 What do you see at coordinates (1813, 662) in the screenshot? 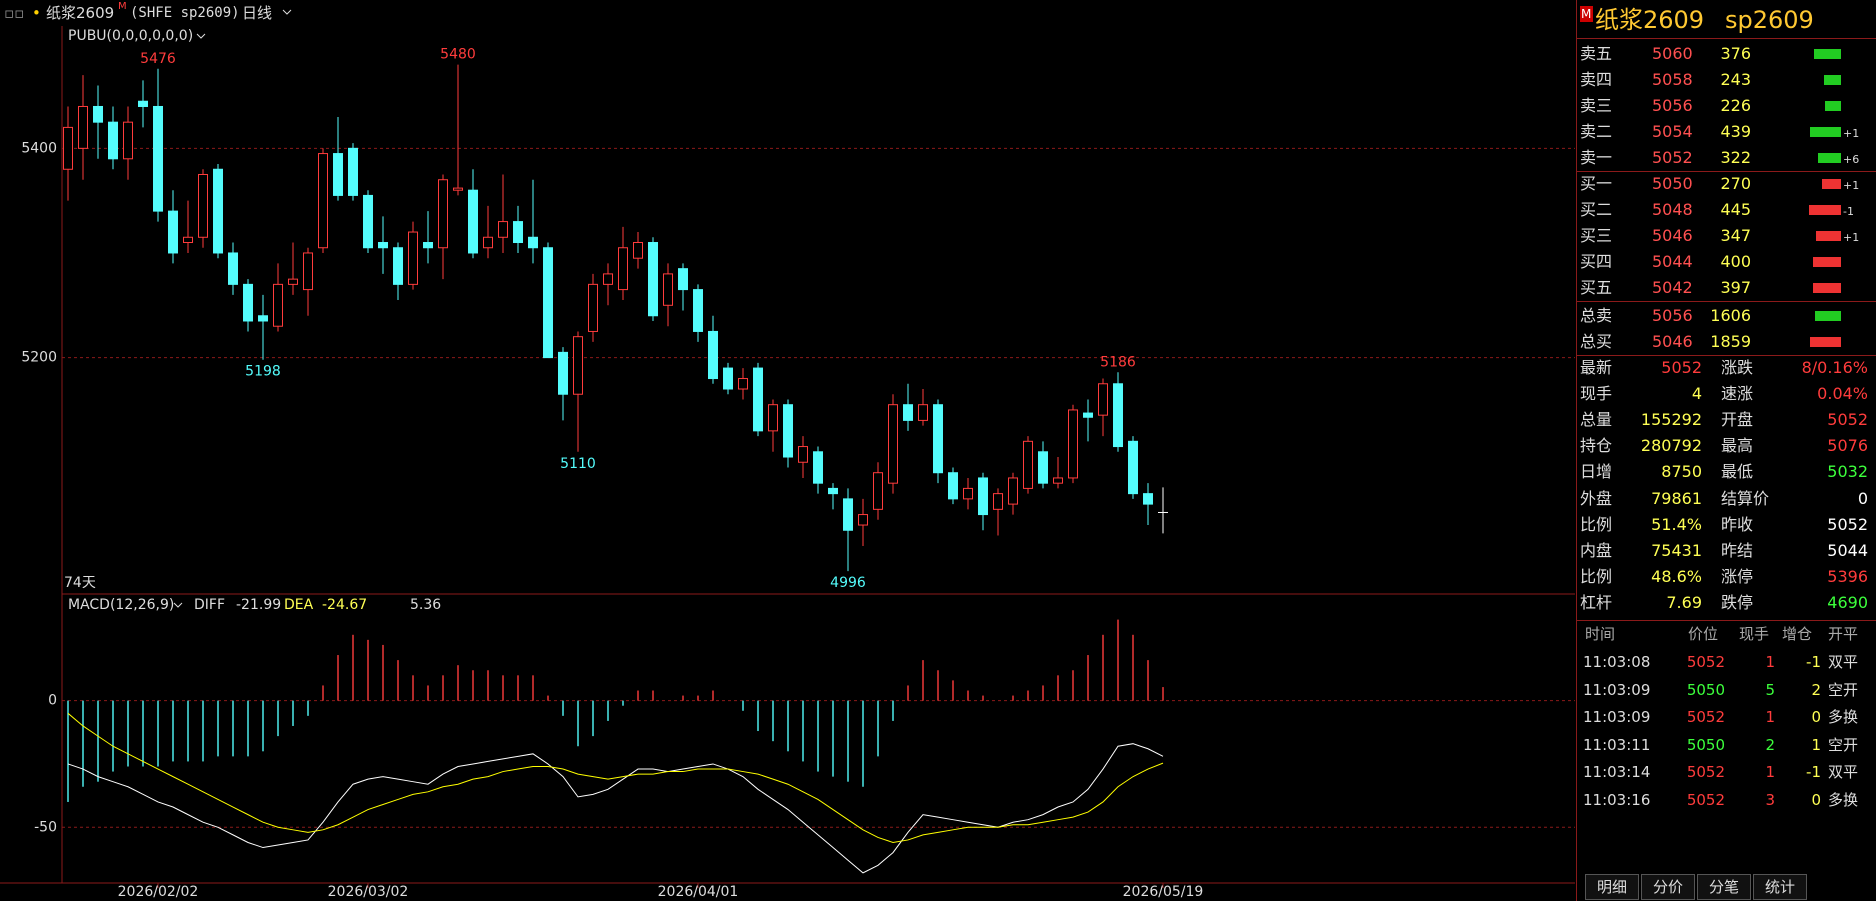
I see `tick-open-interest: -1` at bounding box center [1813, 662].